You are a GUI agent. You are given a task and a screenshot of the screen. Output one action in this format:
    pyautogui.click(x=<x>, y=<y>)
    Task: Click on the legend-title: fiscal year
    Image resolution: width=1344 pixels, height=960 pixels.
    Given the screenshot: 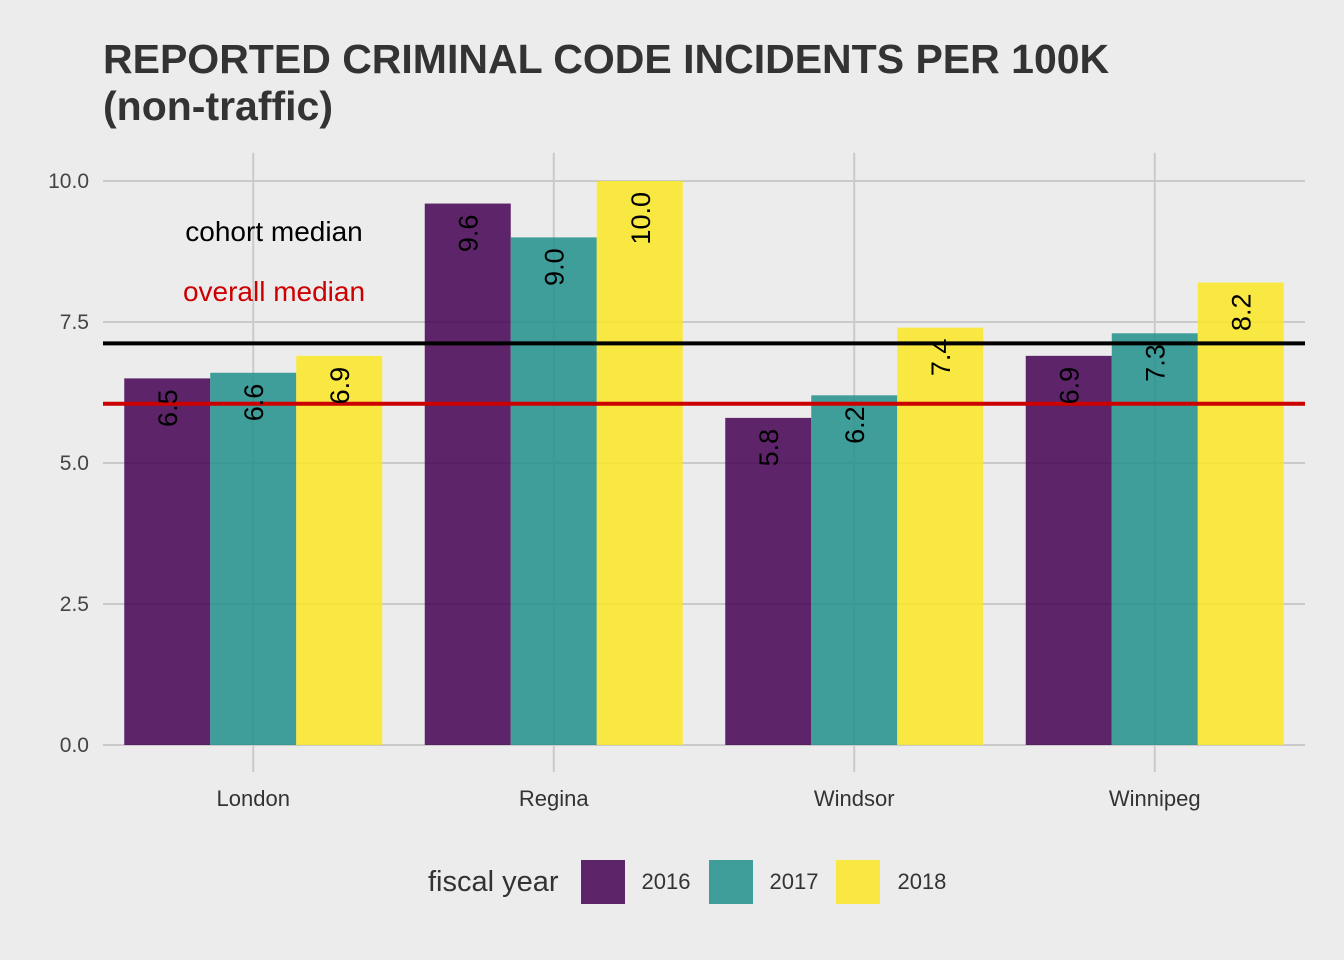 What is the action you would take?
    pyautogui.click(x=493, y=881)
    